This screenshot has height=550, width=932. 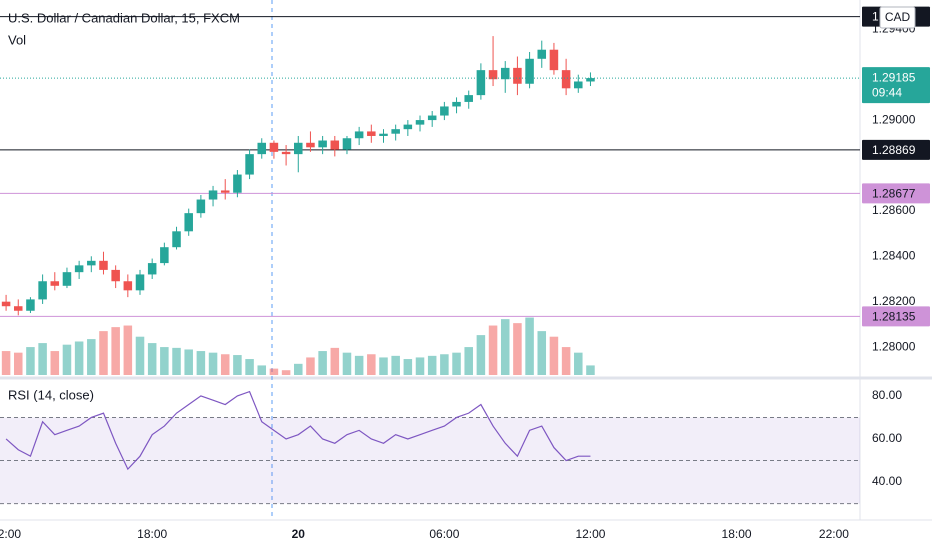 What do you see at coordinates (894, 346) in the screenshot?
I see `y-tick-label: 1.28000` at bounding box center [894, 346].